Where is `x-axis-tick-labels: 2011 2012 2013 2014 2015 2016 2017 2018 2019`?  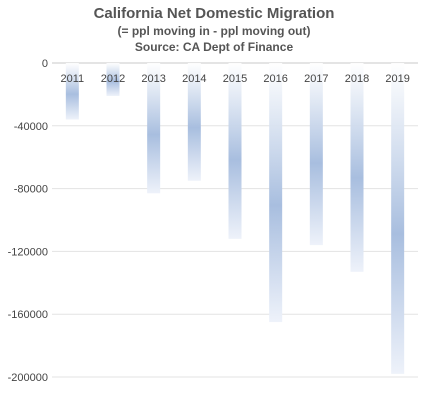
x-axis-tick-labels: 2011 2012 2013 2014 2015 2016 2017 2018 2019 is located at coordinates (235, 79).